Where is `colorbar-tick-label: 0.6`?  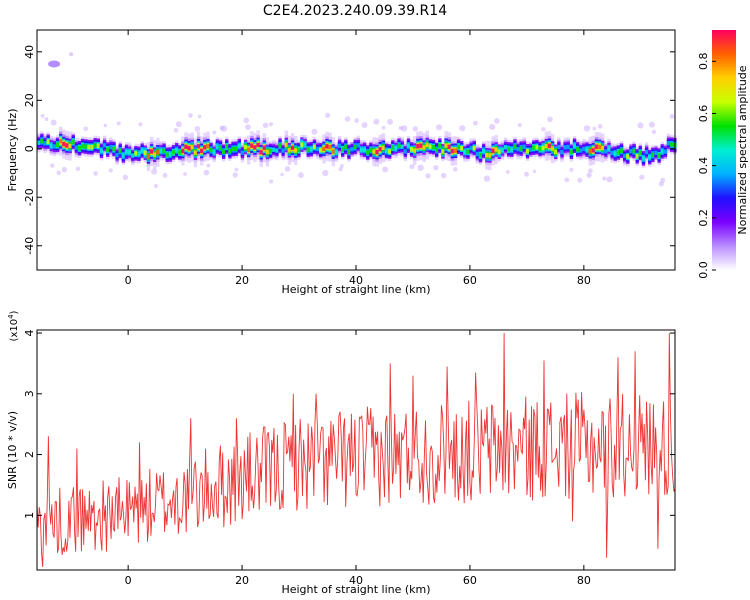 colorbar-tick-label: 0.6 is located at coordinates (703, 114).